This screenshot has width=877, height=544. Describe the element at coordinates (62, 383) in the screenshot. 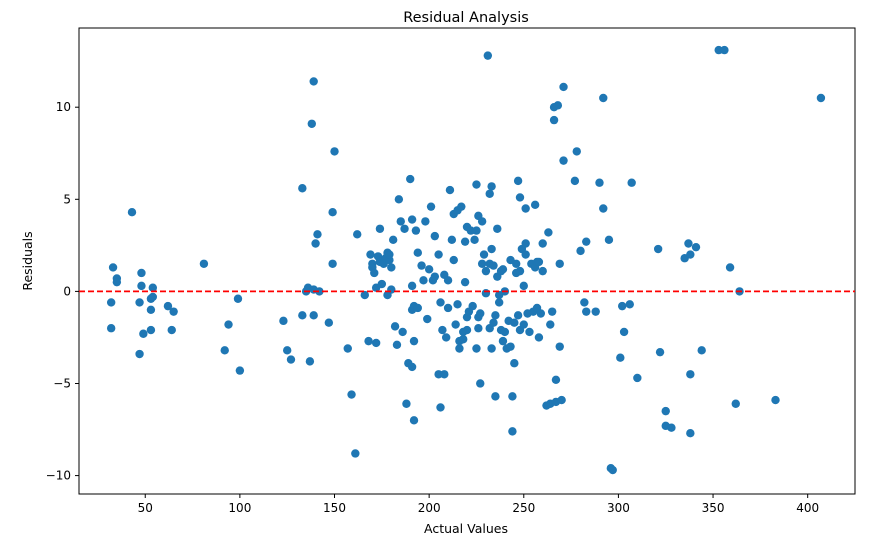

I see `y-tick-label: −5` at that location.